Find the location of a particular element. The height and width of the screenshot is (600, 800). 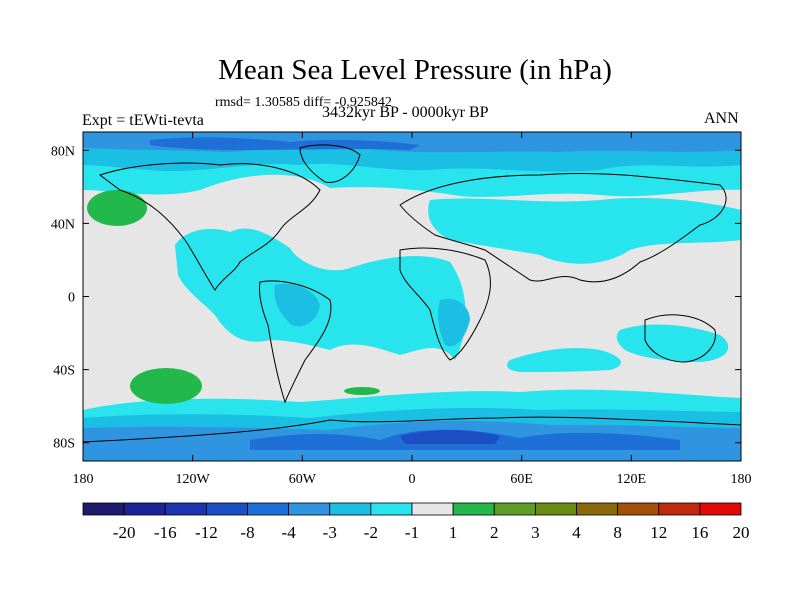

colorbar-label: -2 is located at coordinates (371, 532).